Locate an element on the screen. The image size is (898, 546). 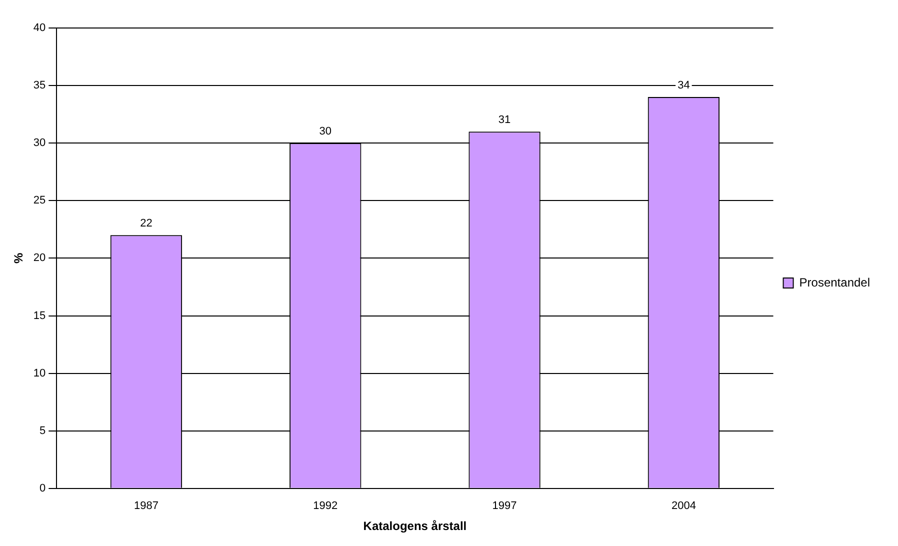
y-tick-label: 10 is located at coordinates (39, 373).